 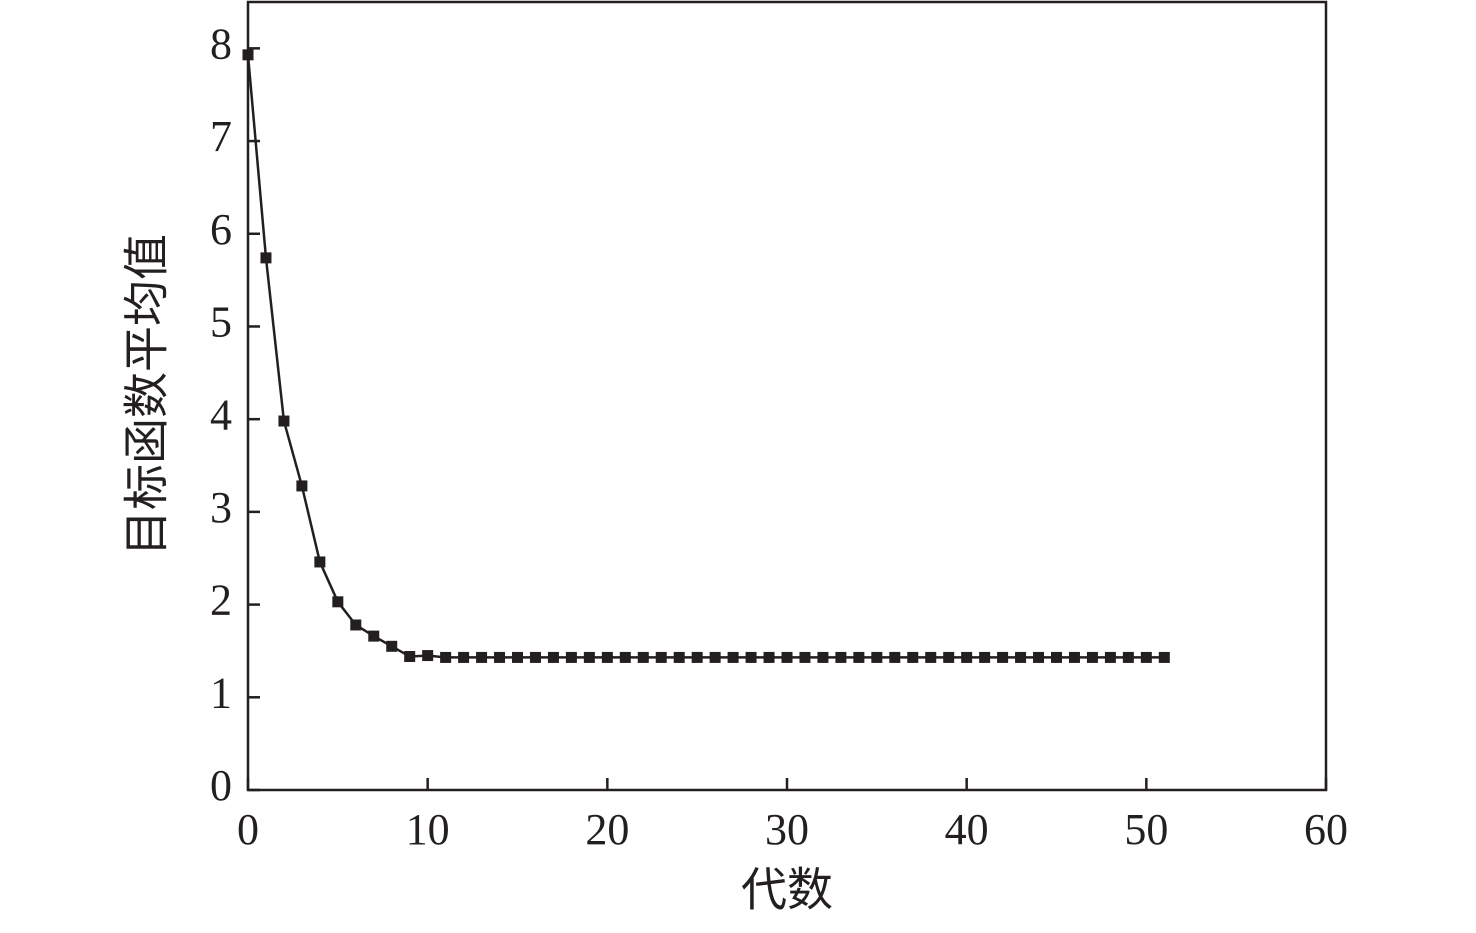 I want to click on x-tick-label: 10, so click(x=428, y=829).